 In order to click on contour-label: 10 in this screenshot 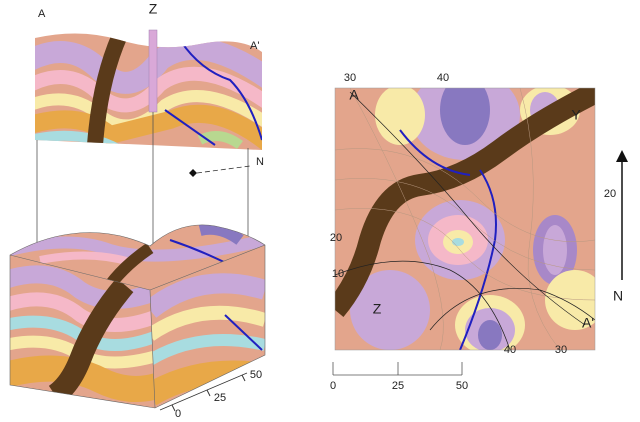, I will do `click(338, 274)`.